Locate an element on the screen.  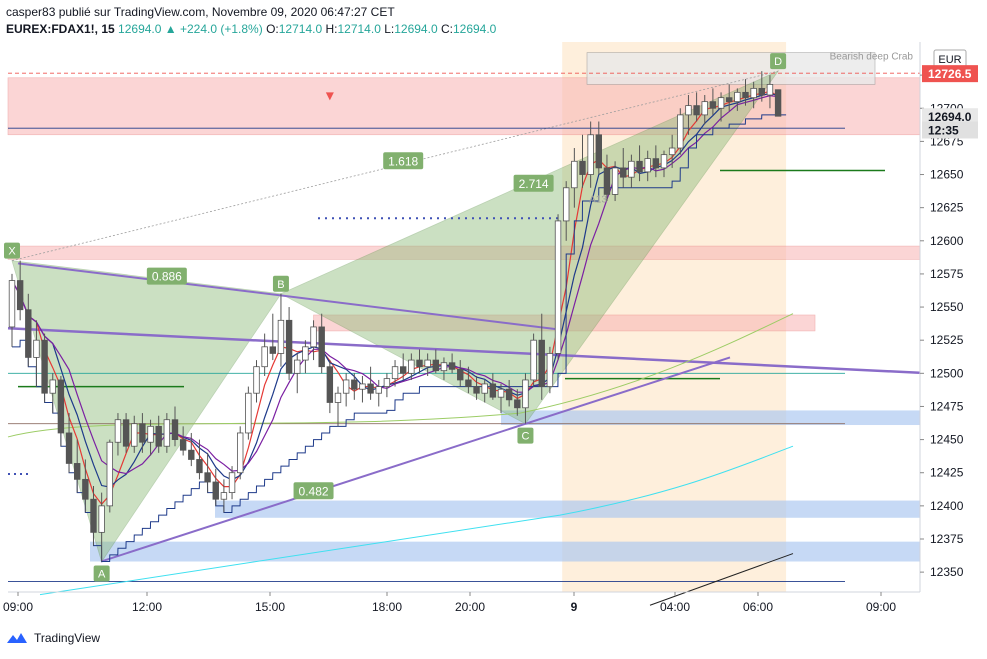
y-tick-label: 12425 is located at coordinates (947, 473).